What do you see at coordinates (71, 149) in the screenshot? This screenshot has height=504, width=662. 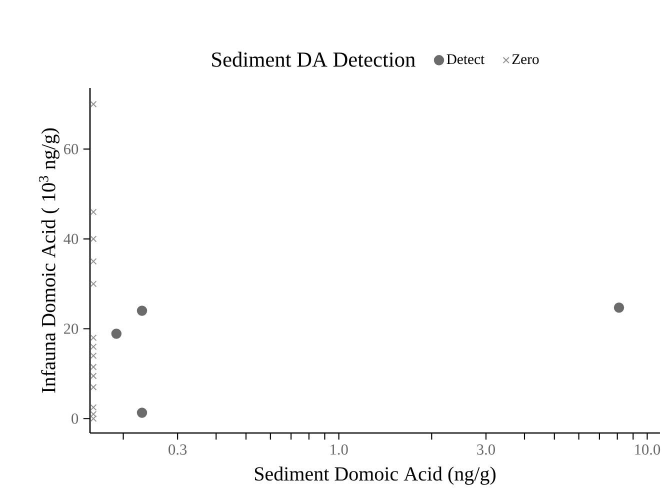 I see `y-tick-label: 60` at bounding box center [71, 149].